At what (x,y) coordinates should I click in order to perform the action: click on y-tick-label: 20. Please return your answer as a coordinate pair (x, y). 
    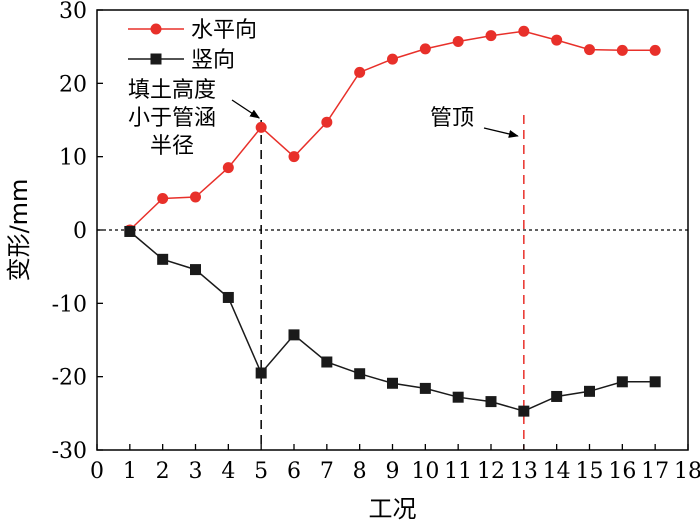
    Looking at the image, I should click on (73, 84).